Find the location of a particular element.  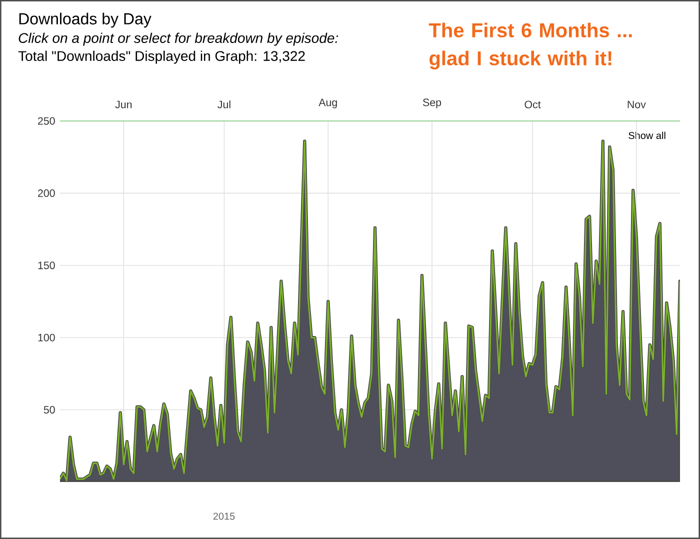

y-tick-label: 150 is located at coordinates (46, 266).